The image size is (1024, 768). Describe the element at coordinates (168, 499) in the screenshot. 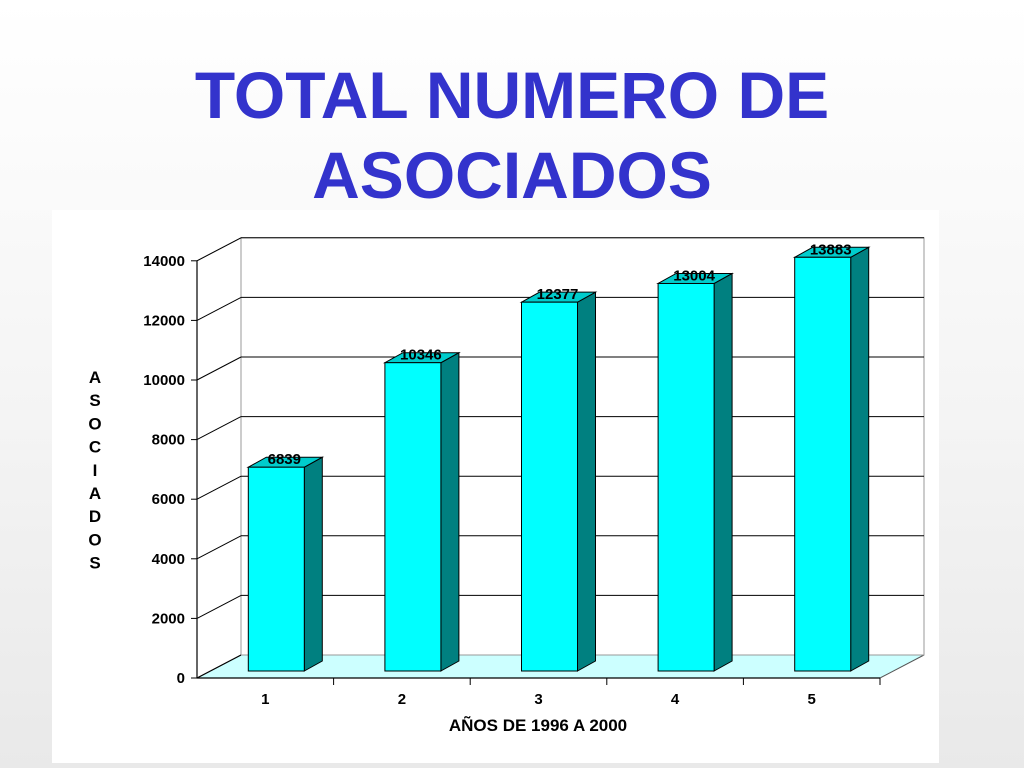

I see `y-tick-label: 6000` at that location.